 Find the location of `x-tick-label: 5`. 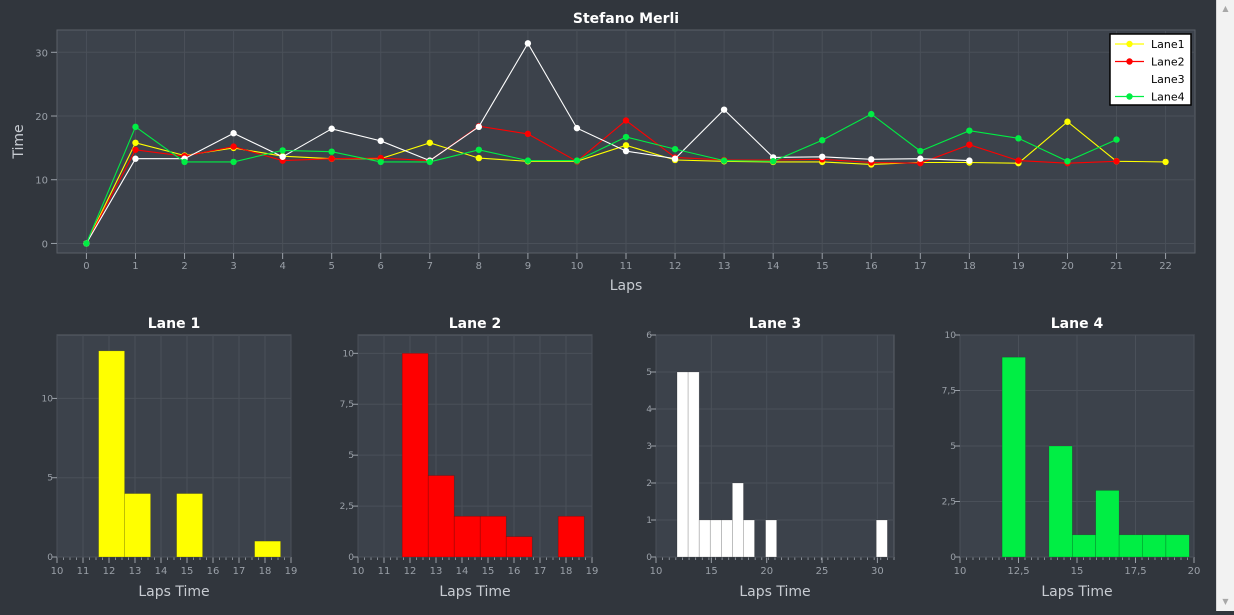

x-tick-label: 5 is located at coordinates (332, 266).